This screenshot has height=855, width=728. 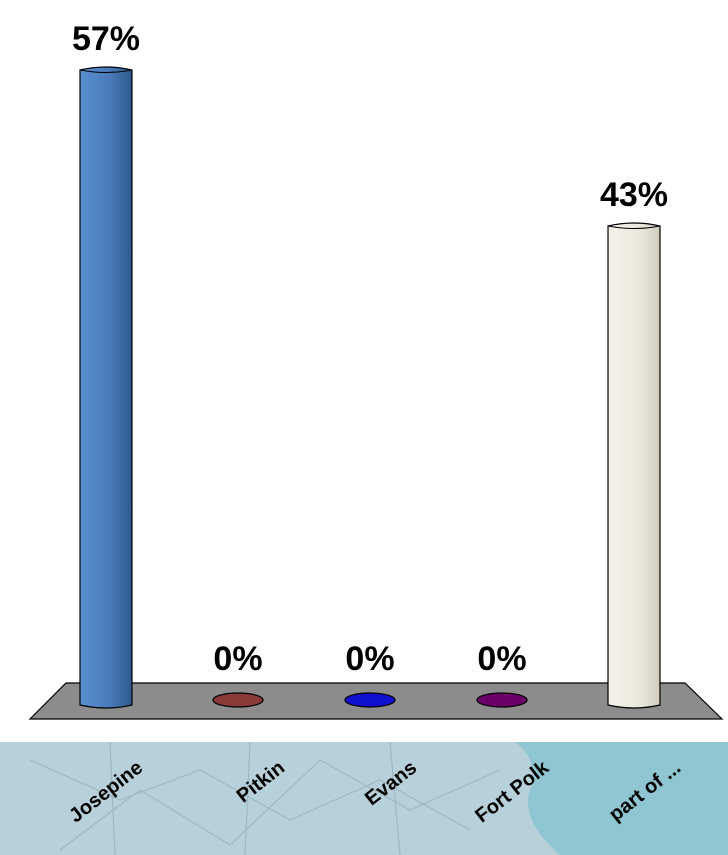 I want to click on map-roads, so click(x=265, y=798).